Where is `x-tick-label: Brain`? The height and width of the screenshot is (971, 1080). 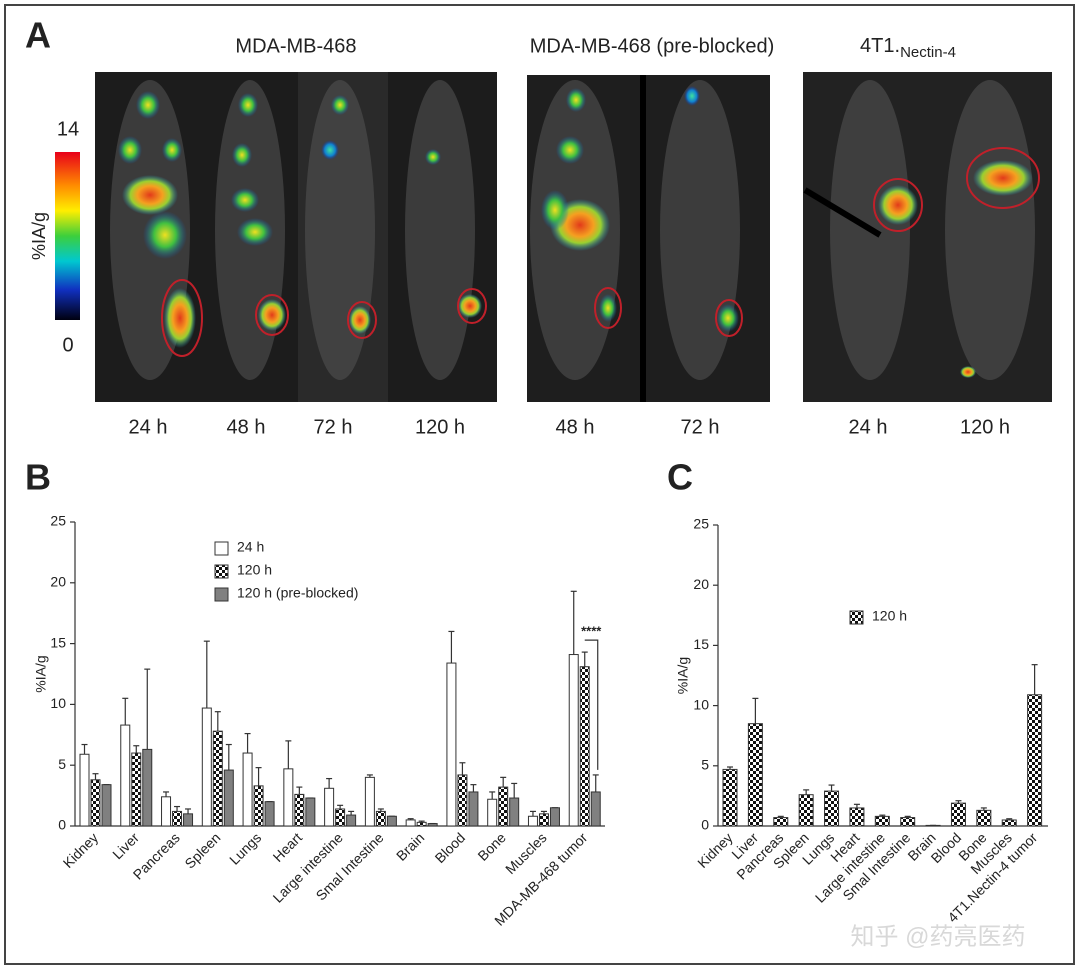
x-tick-label: Brain is located at coordinates (410, 846).